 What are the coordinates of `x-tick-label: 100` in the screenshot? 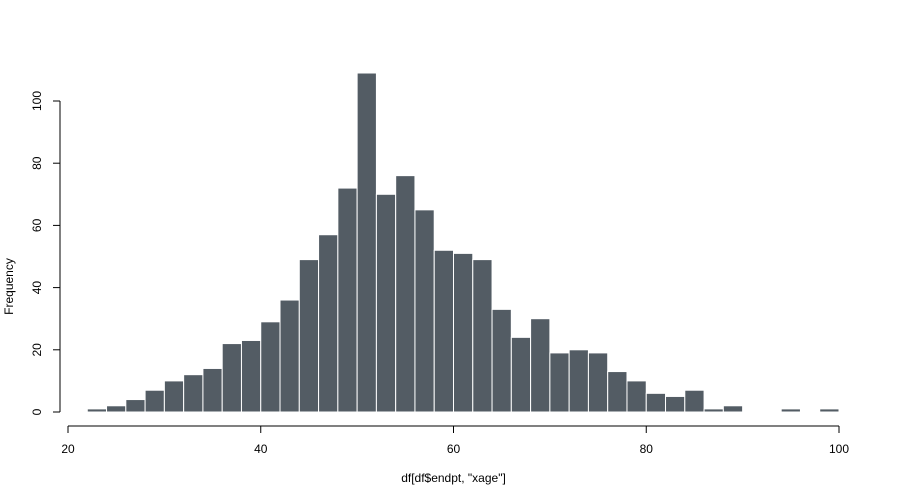 It's located at (839, 449).